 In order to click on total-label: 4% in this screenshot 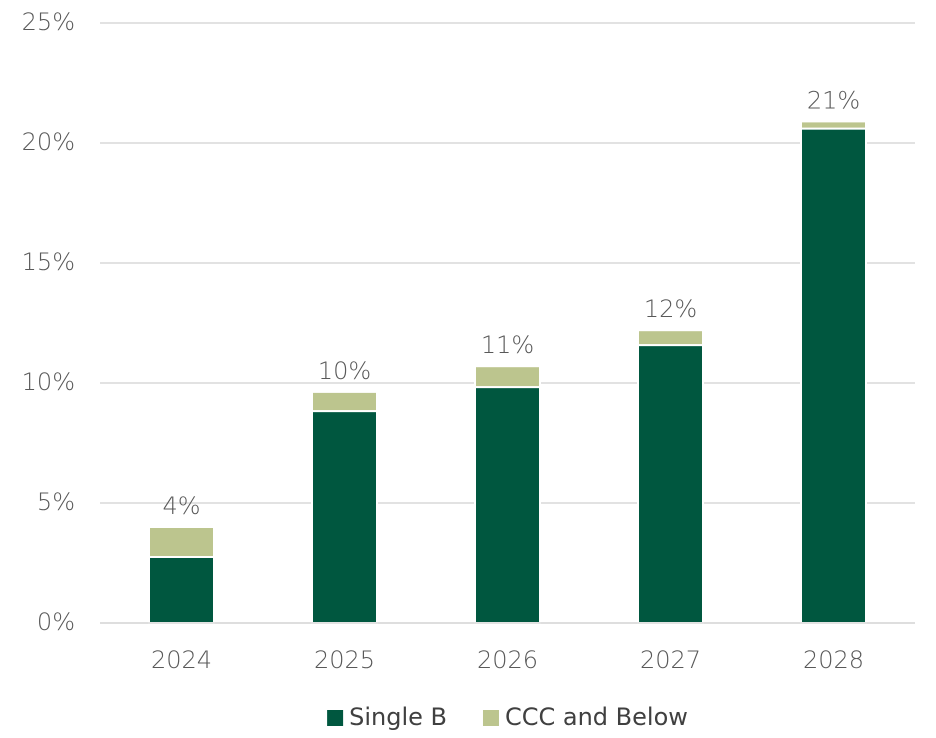, I will do `click(181, 506)`.